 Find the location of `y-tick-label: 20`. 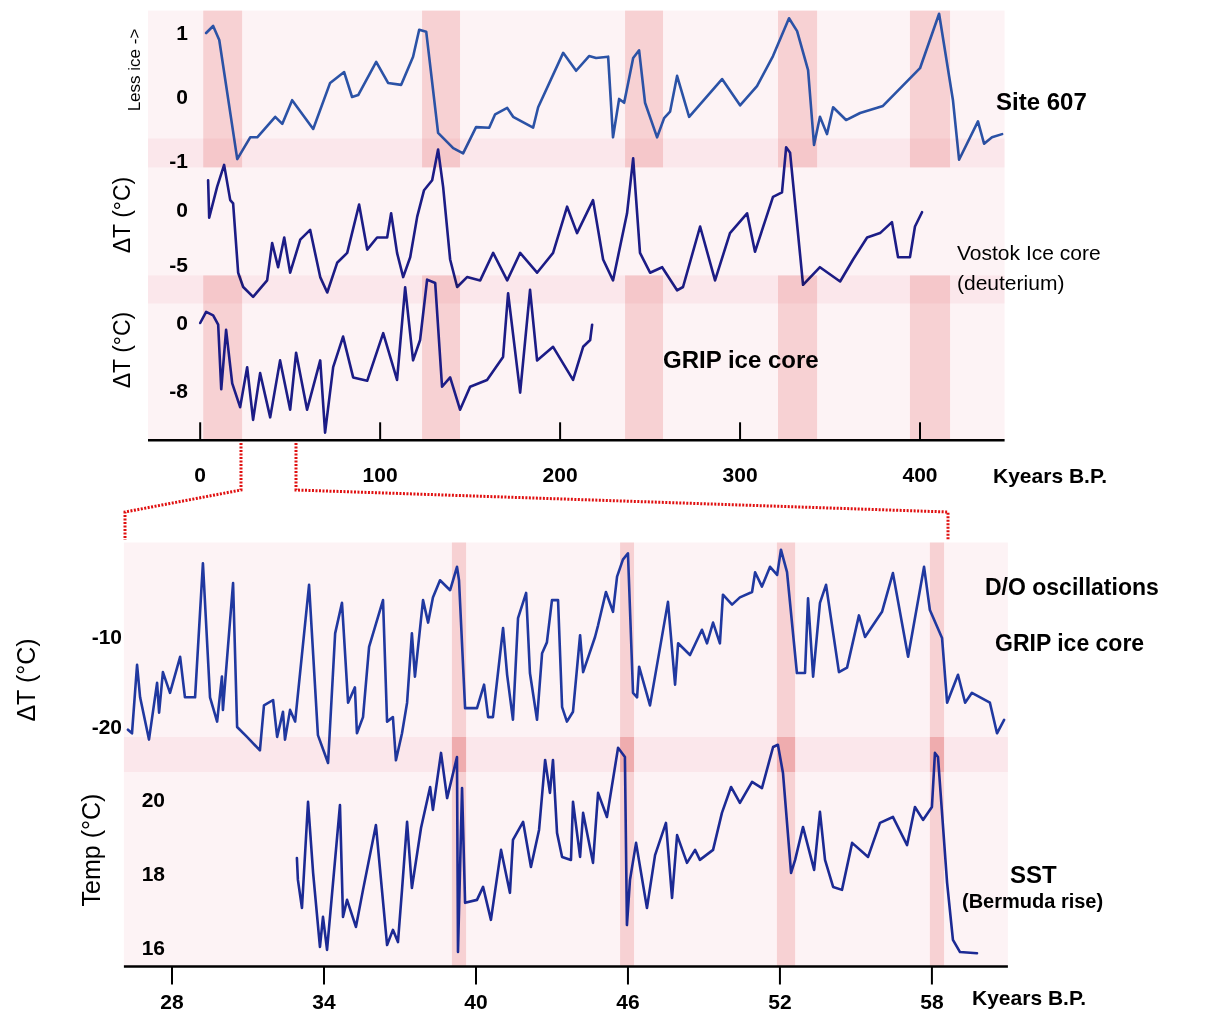

y-tick-label: 20 is located at coordinates (153, 800).